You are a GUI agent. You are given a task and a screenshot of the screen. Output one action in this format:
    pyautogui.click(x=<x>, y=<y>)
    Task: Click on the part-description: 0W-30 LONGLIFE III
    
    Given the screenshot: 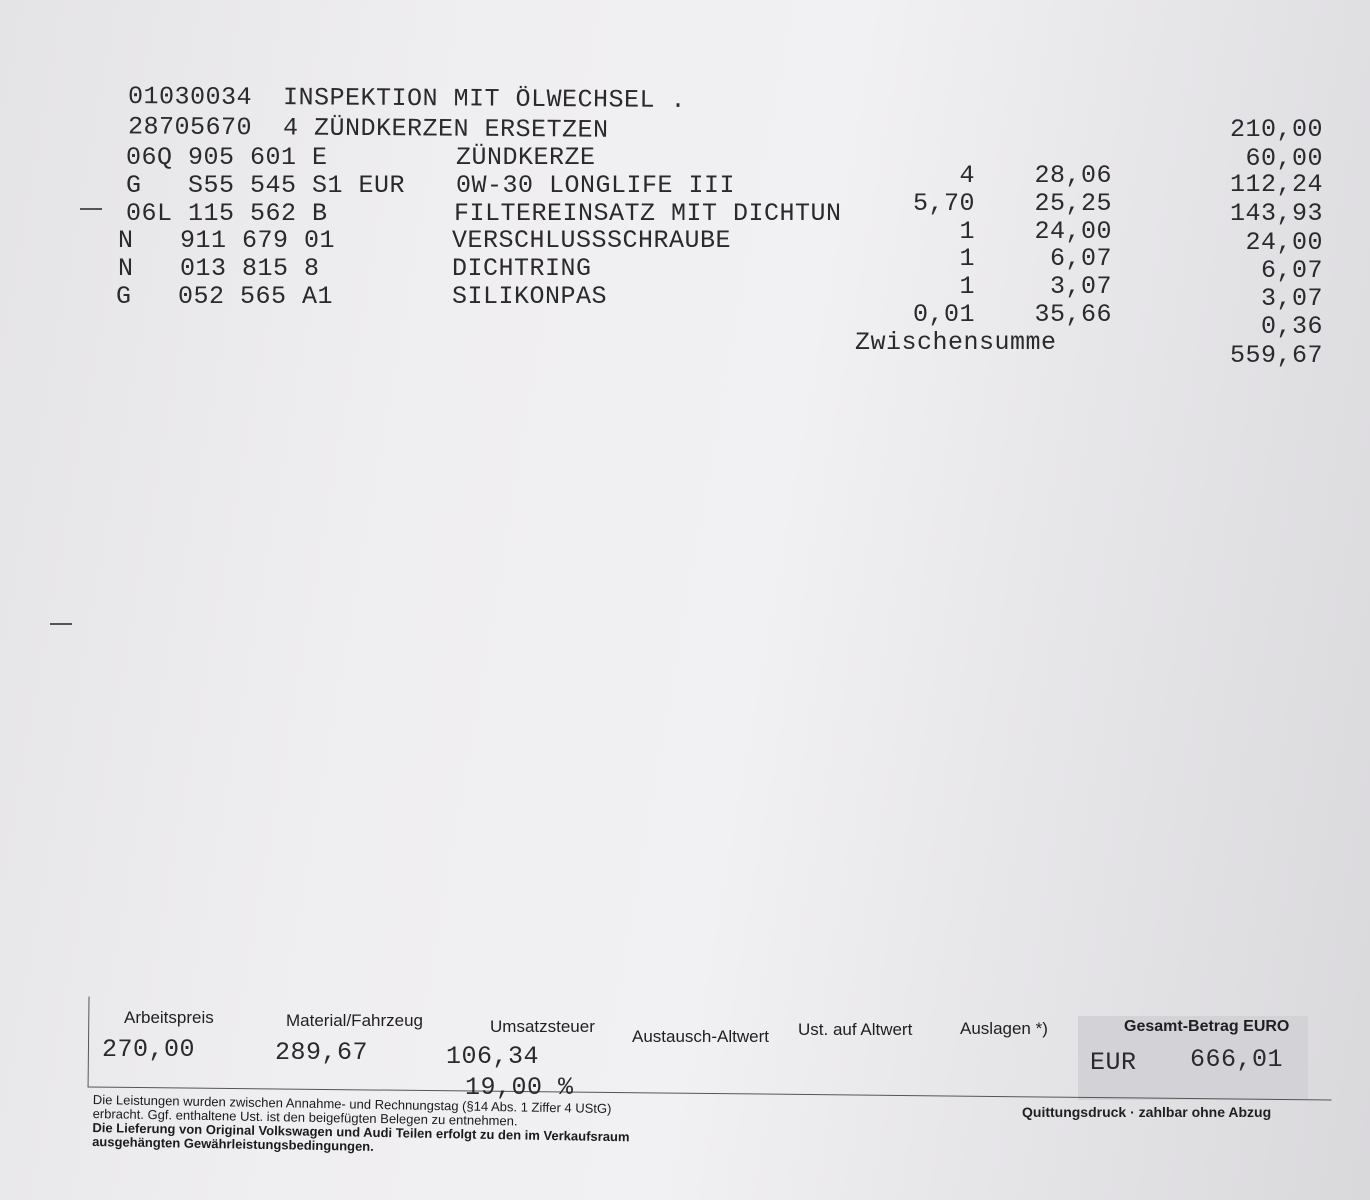 What is the action you would take?
    pyautogui.click(x=596, y=185)
    